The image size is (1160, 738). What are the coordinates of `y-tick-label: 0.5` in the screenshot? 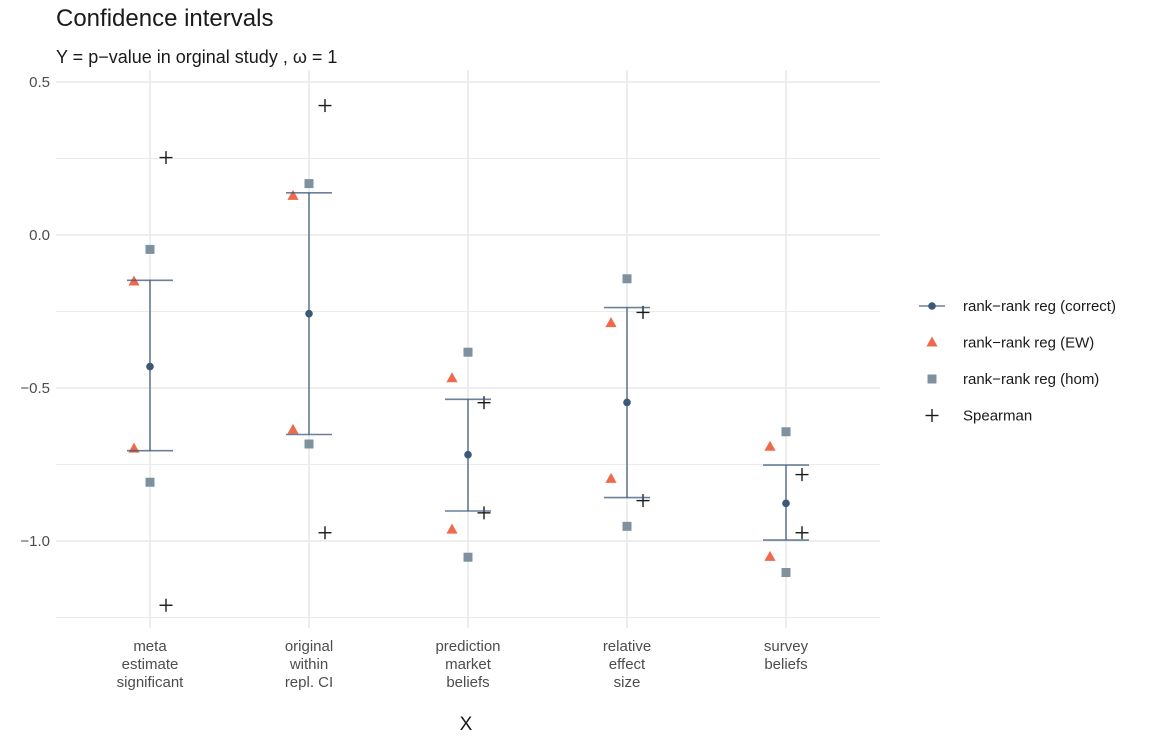 It's located at (39, 82).